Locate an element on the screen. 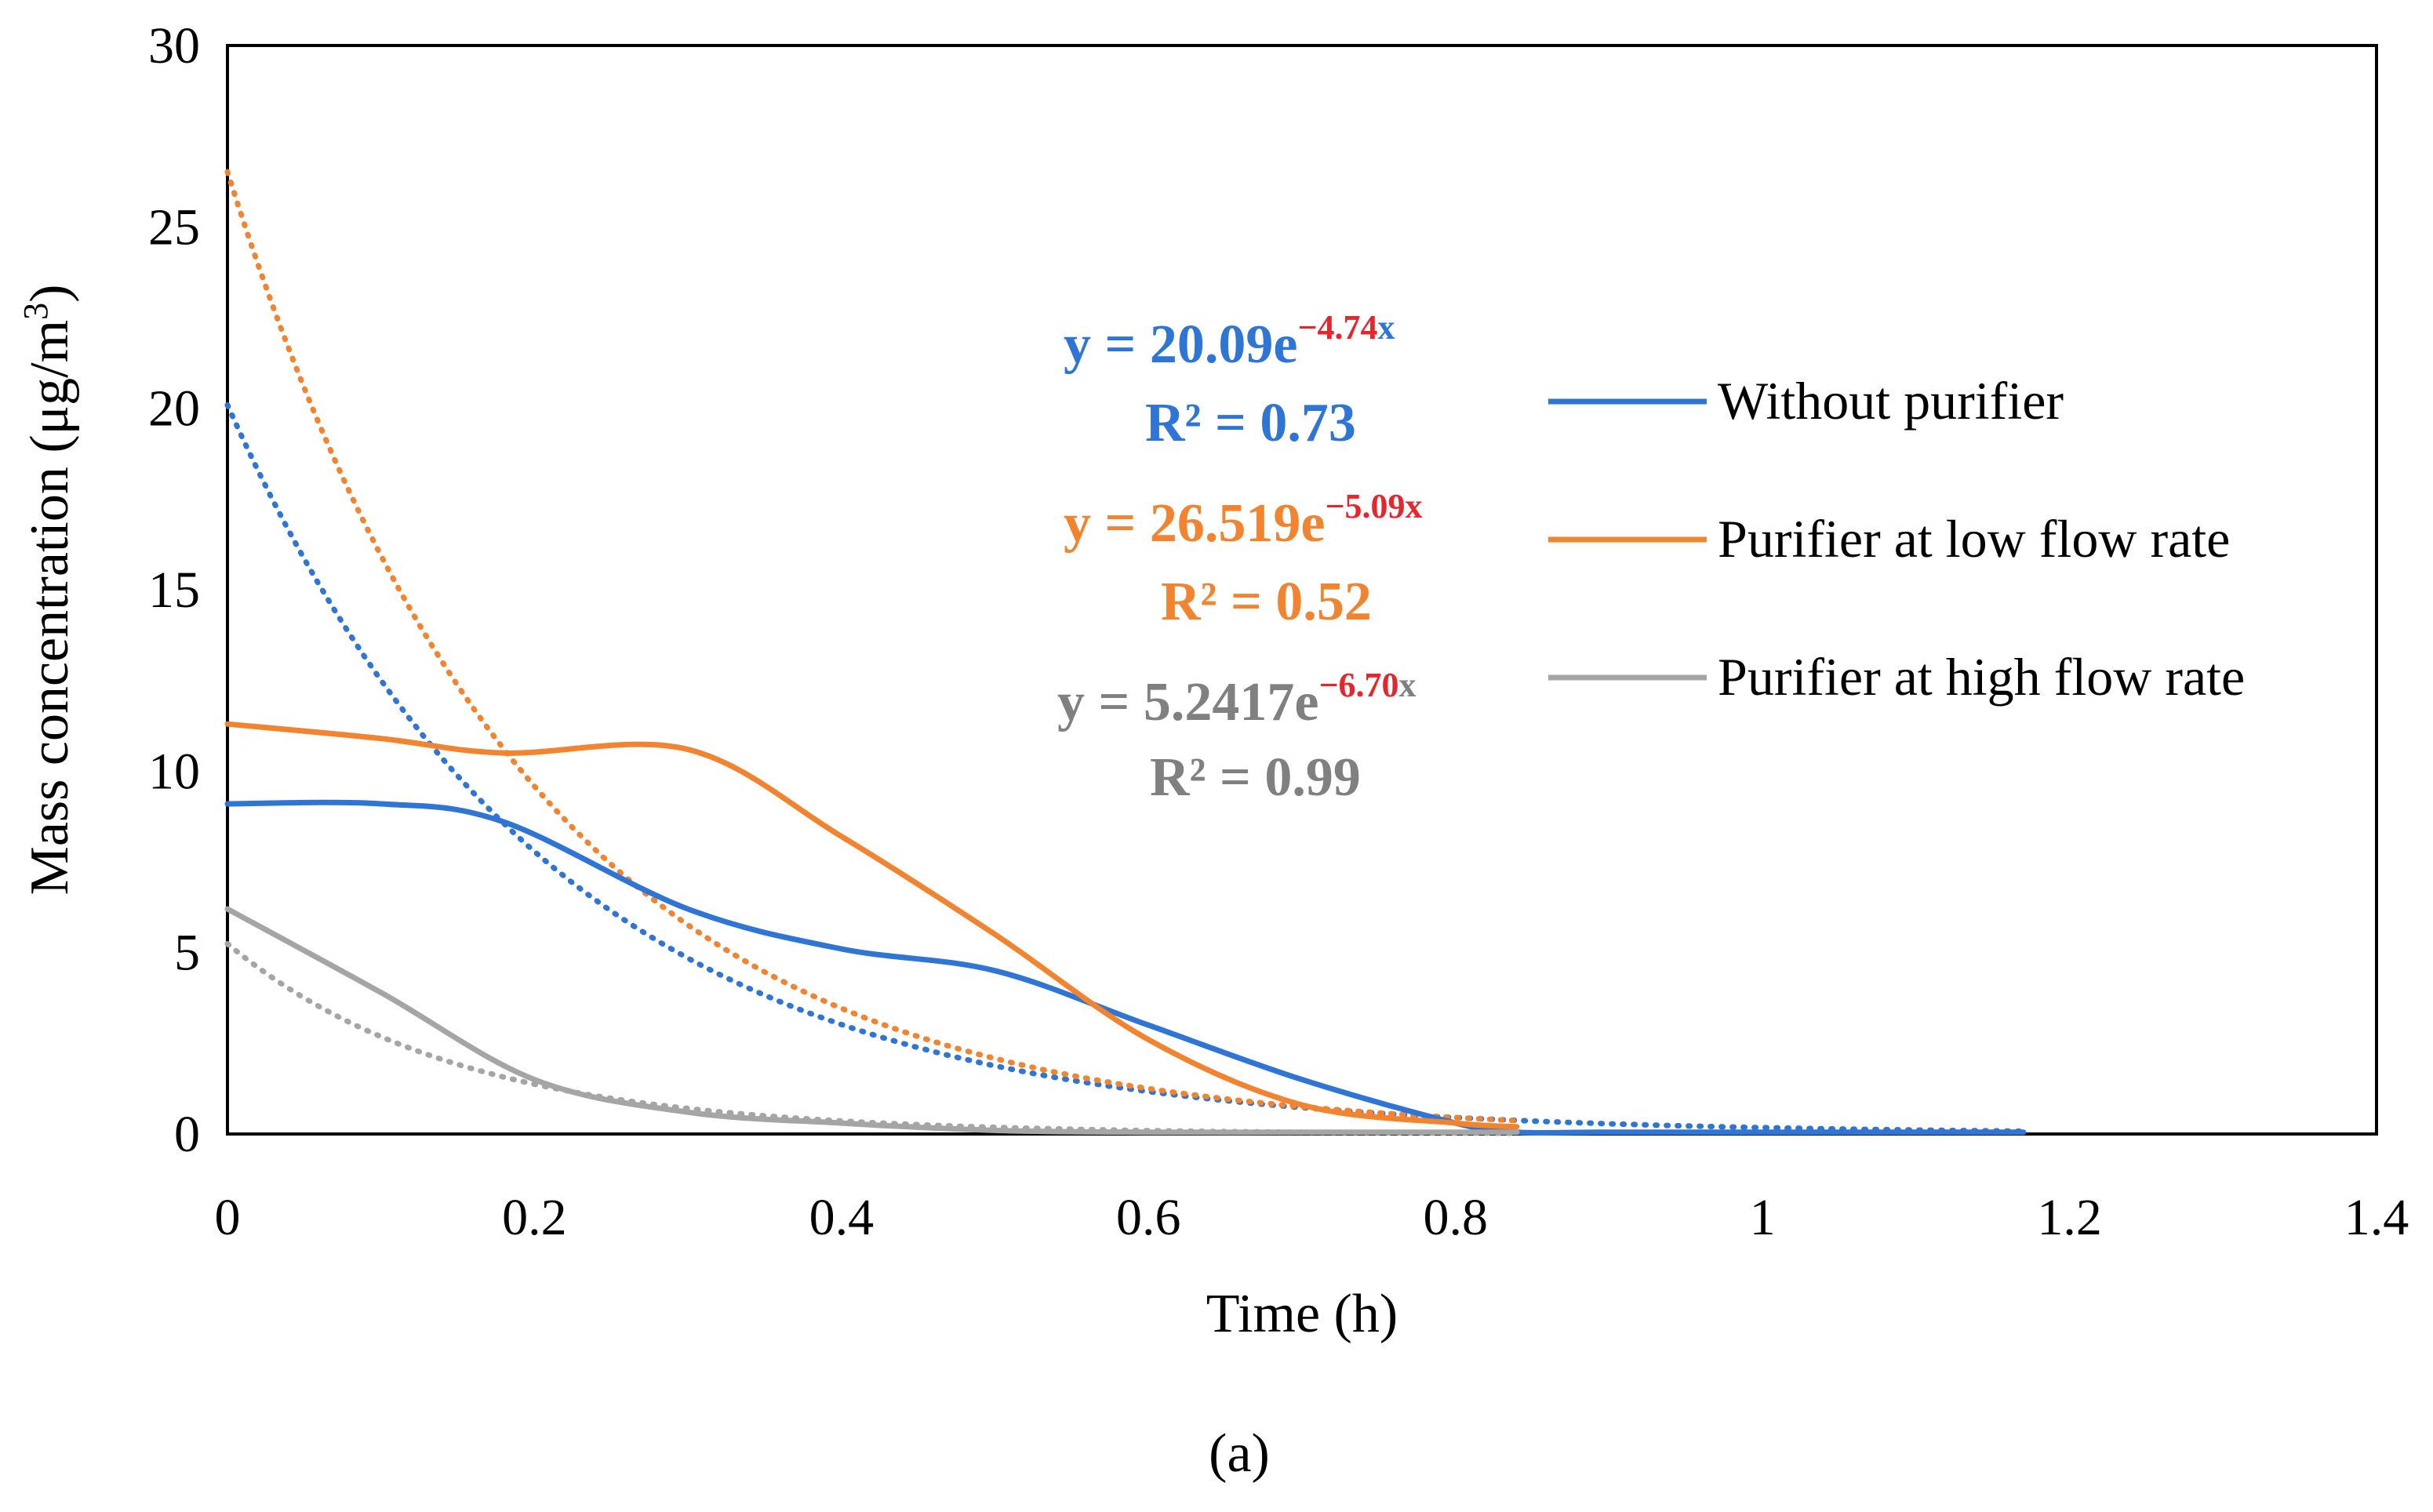 The height and width of the screenshot is (1512, 2433). equation-base: y = 20.09e is located at coordinates (1181, 344).